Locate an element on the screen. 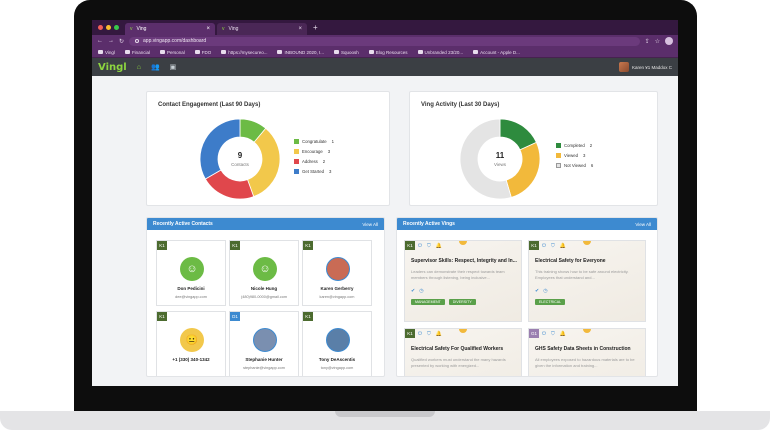 This screenshot has width=770, height=430. vings-icon: ▣ is located at coordinates (173, 67).